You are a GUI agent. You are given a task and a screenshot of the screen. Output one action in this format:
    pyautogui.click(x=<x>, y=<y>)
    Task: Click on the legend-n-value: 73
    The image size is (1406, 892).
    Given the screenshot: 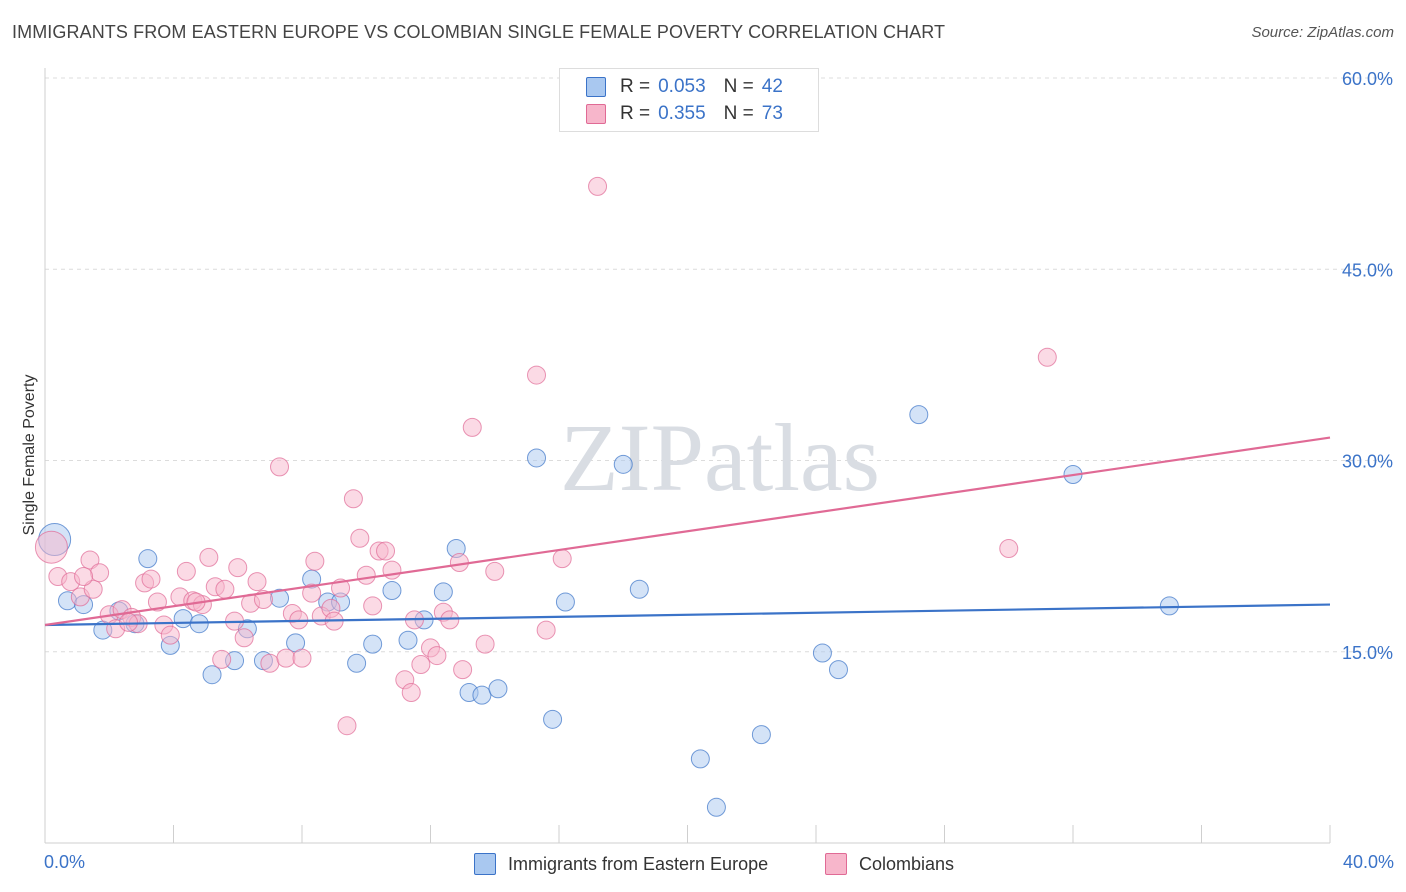 What is the action you would take?
    pyautogui.click(x=772, y=113)
    